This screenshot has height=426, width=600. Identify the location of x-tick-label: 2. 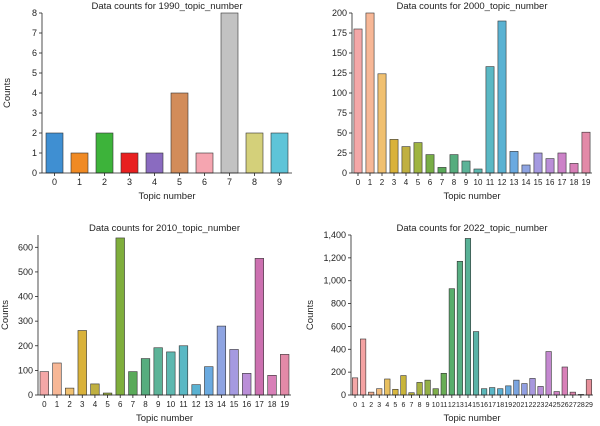
(382, 182).